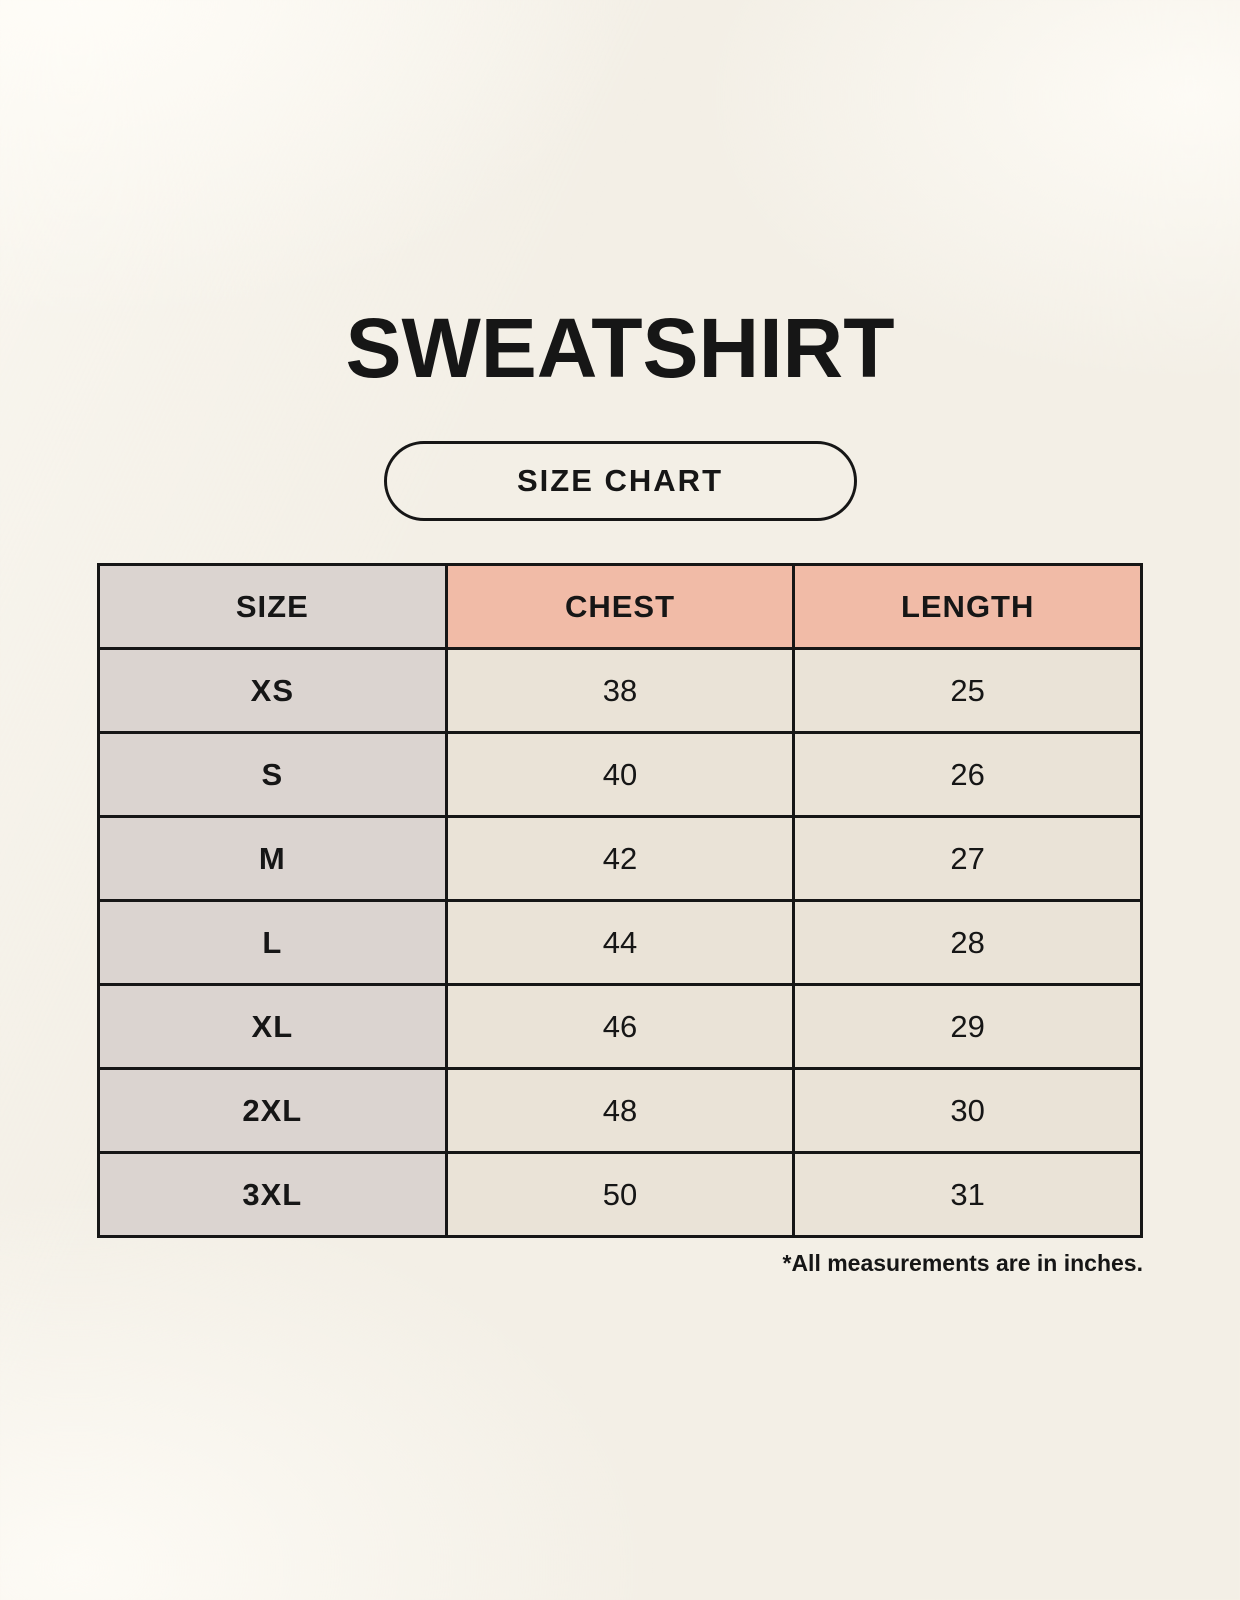  I want to click on size-chart-badge-label: SIZE CHART, so click(620, 480).